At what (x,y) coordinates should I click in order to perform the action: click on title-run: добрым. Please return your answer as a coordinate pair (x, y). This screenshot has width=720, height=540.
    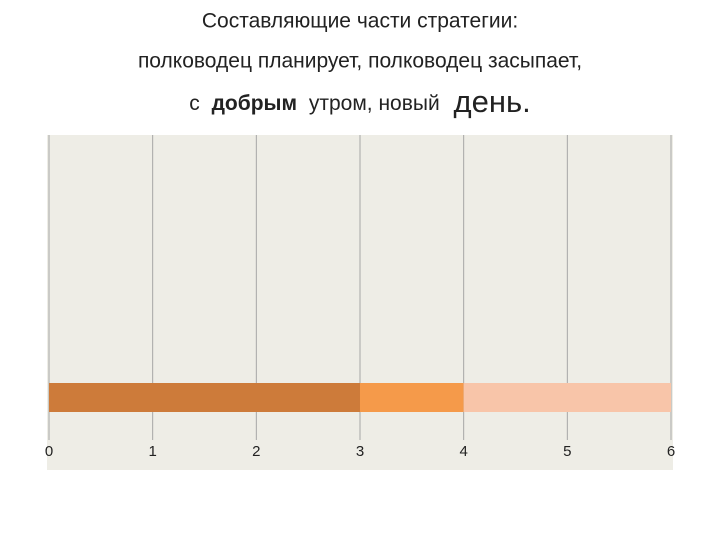
    Looking at the image, I should click on (254, 103).